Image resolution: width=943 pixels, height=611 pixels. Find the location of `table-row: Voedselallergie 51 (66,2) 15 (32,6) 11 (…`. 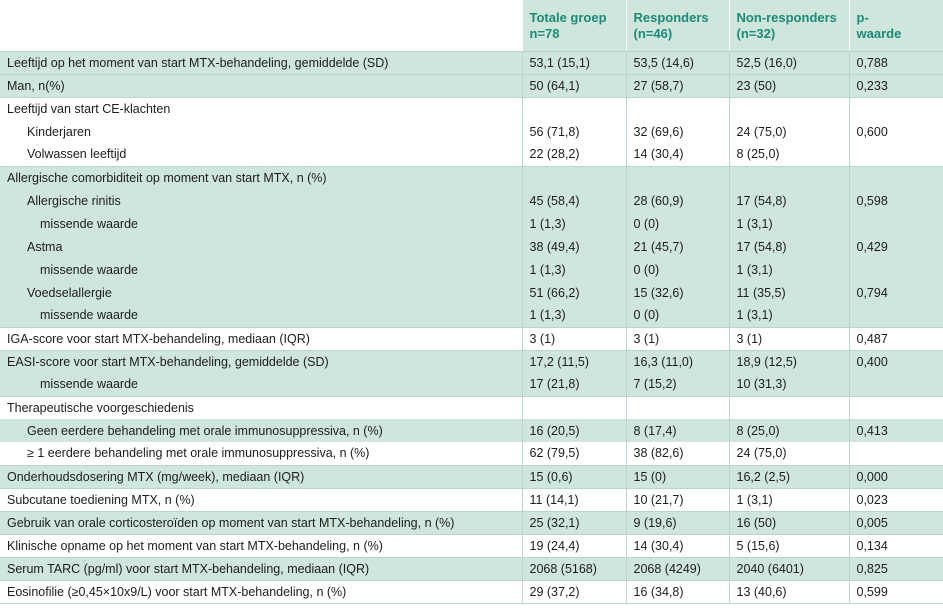

table-row: Voedselallergie 51 (66,2) 15 (32,6) 11 (… is located at coordinates (471, 292).